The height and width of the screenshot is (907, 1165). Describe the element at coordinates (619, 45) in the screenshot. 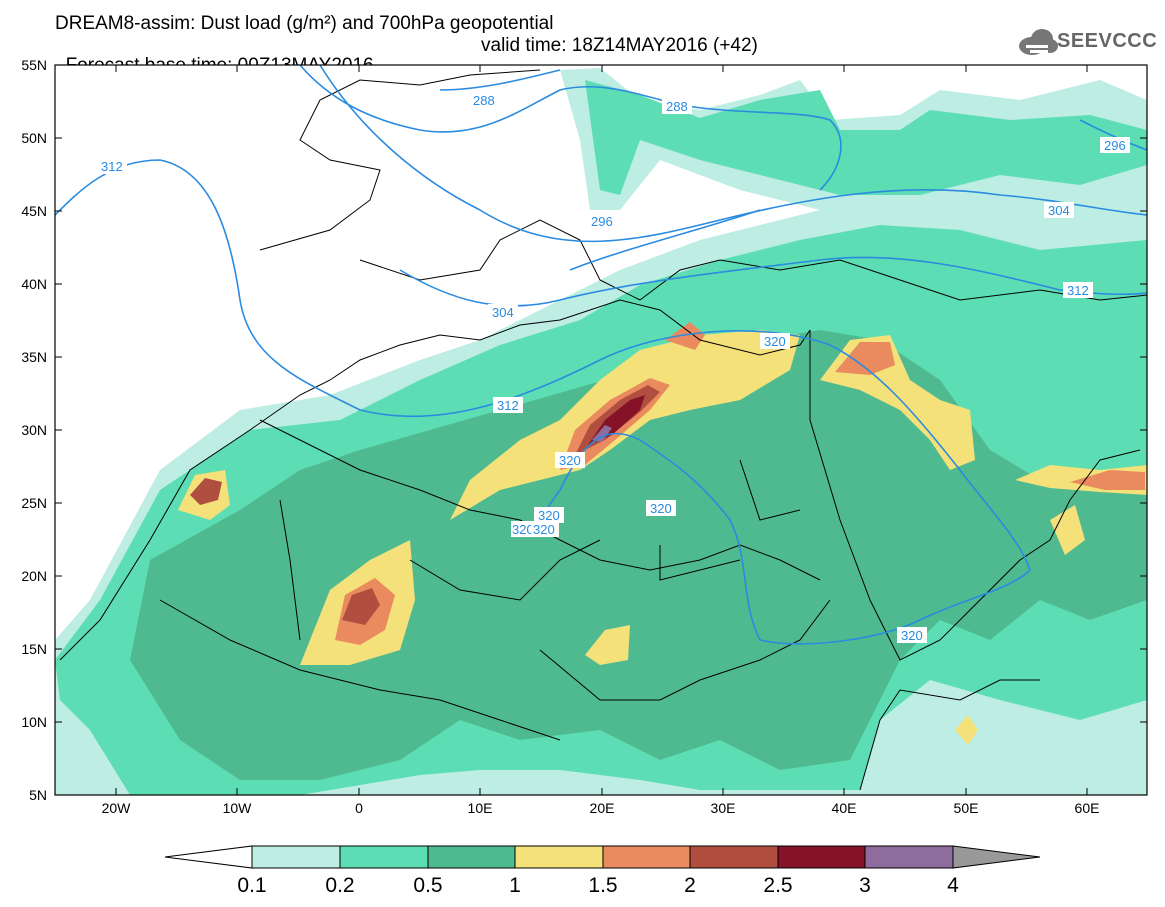

I see `valid-time-text: valid time: 18Z14MAY2016 (+42)` at that location.